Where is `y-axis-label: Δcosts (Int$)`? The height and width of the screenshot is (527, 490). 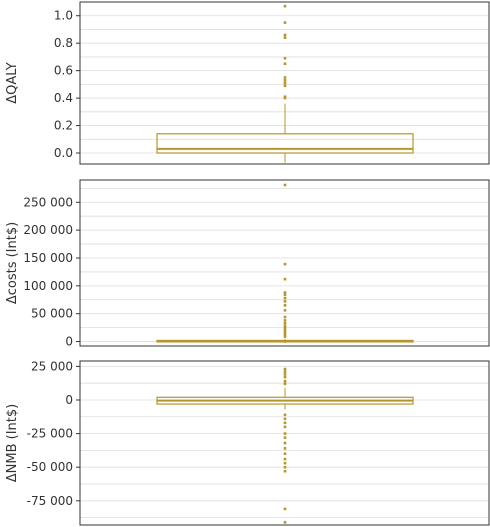
y-axis-label: Δcosts (Int$) is located at coordinates (12, 263).